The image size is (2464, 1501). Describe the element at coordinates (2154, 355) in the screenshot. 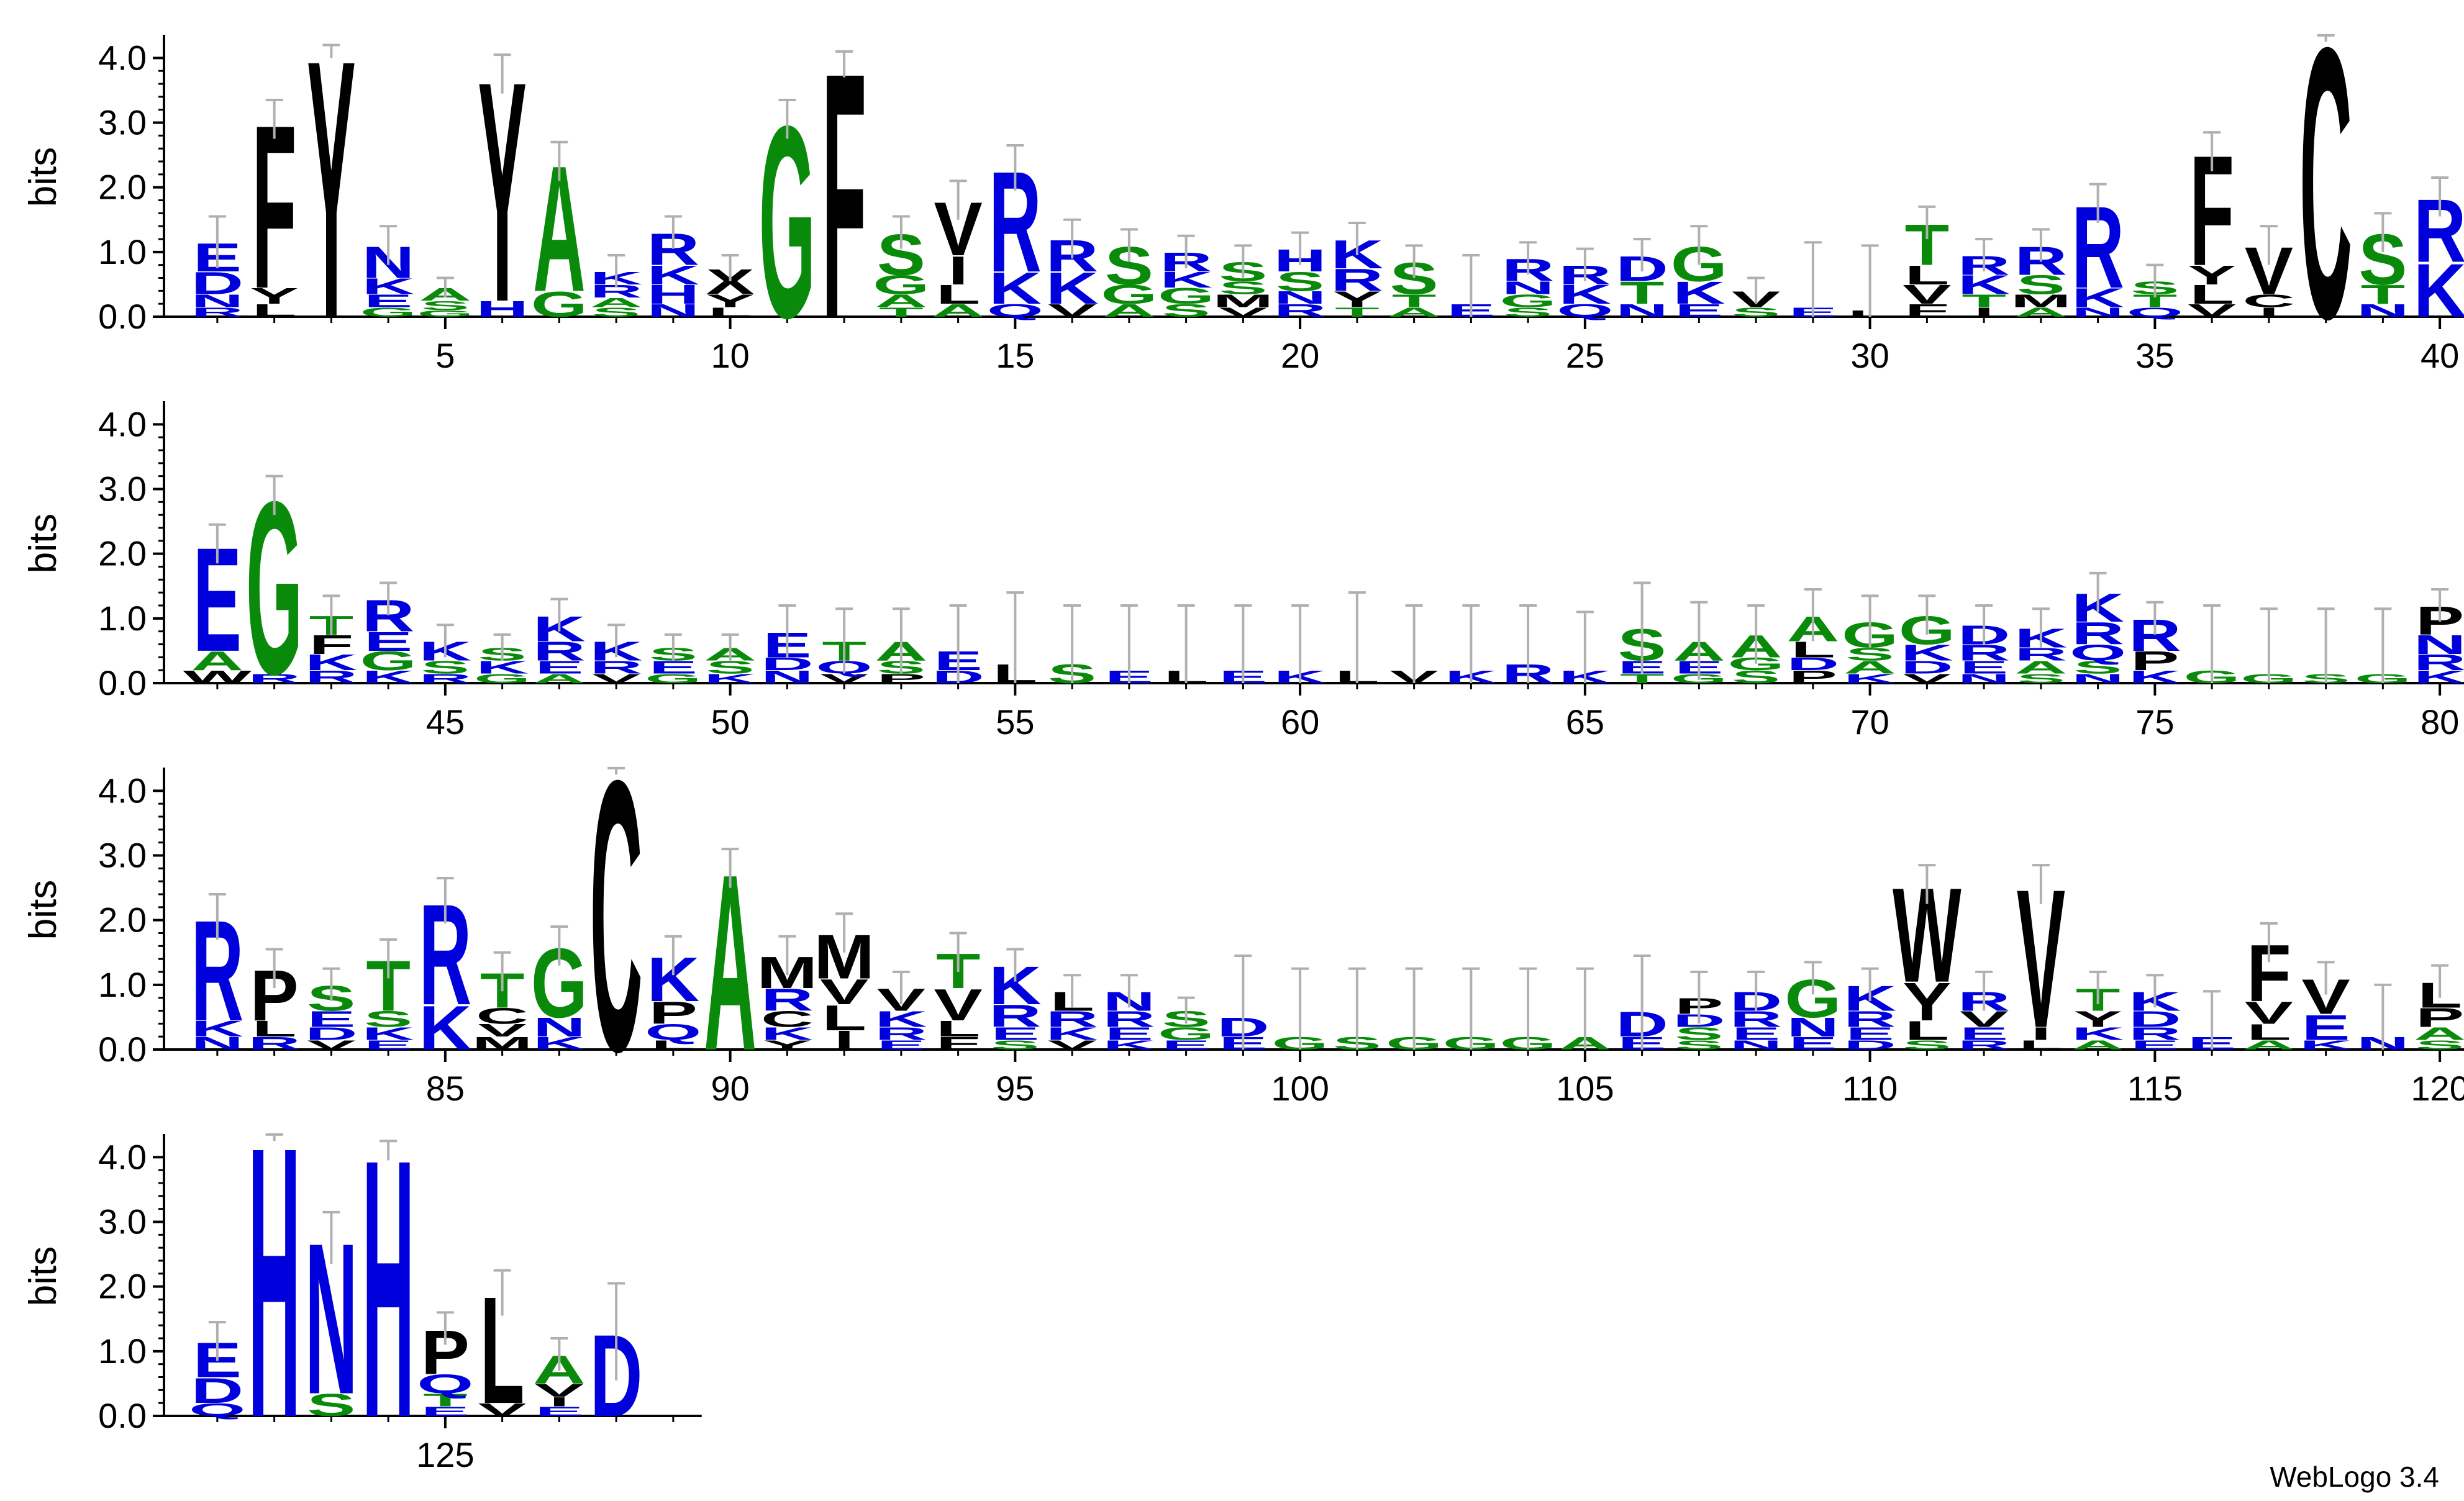

I see `x-tick-label: 35` at that location.